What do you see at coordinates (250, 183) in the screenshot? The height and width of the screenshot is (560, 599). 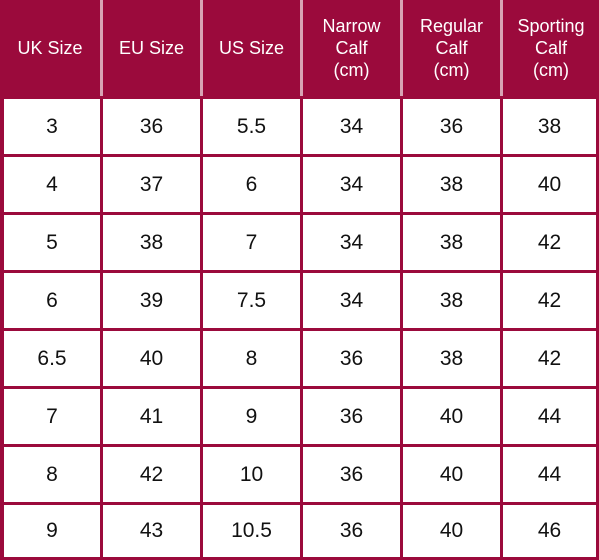 I see `table-cell-us-size: 6` at bounding box center [250, 183].